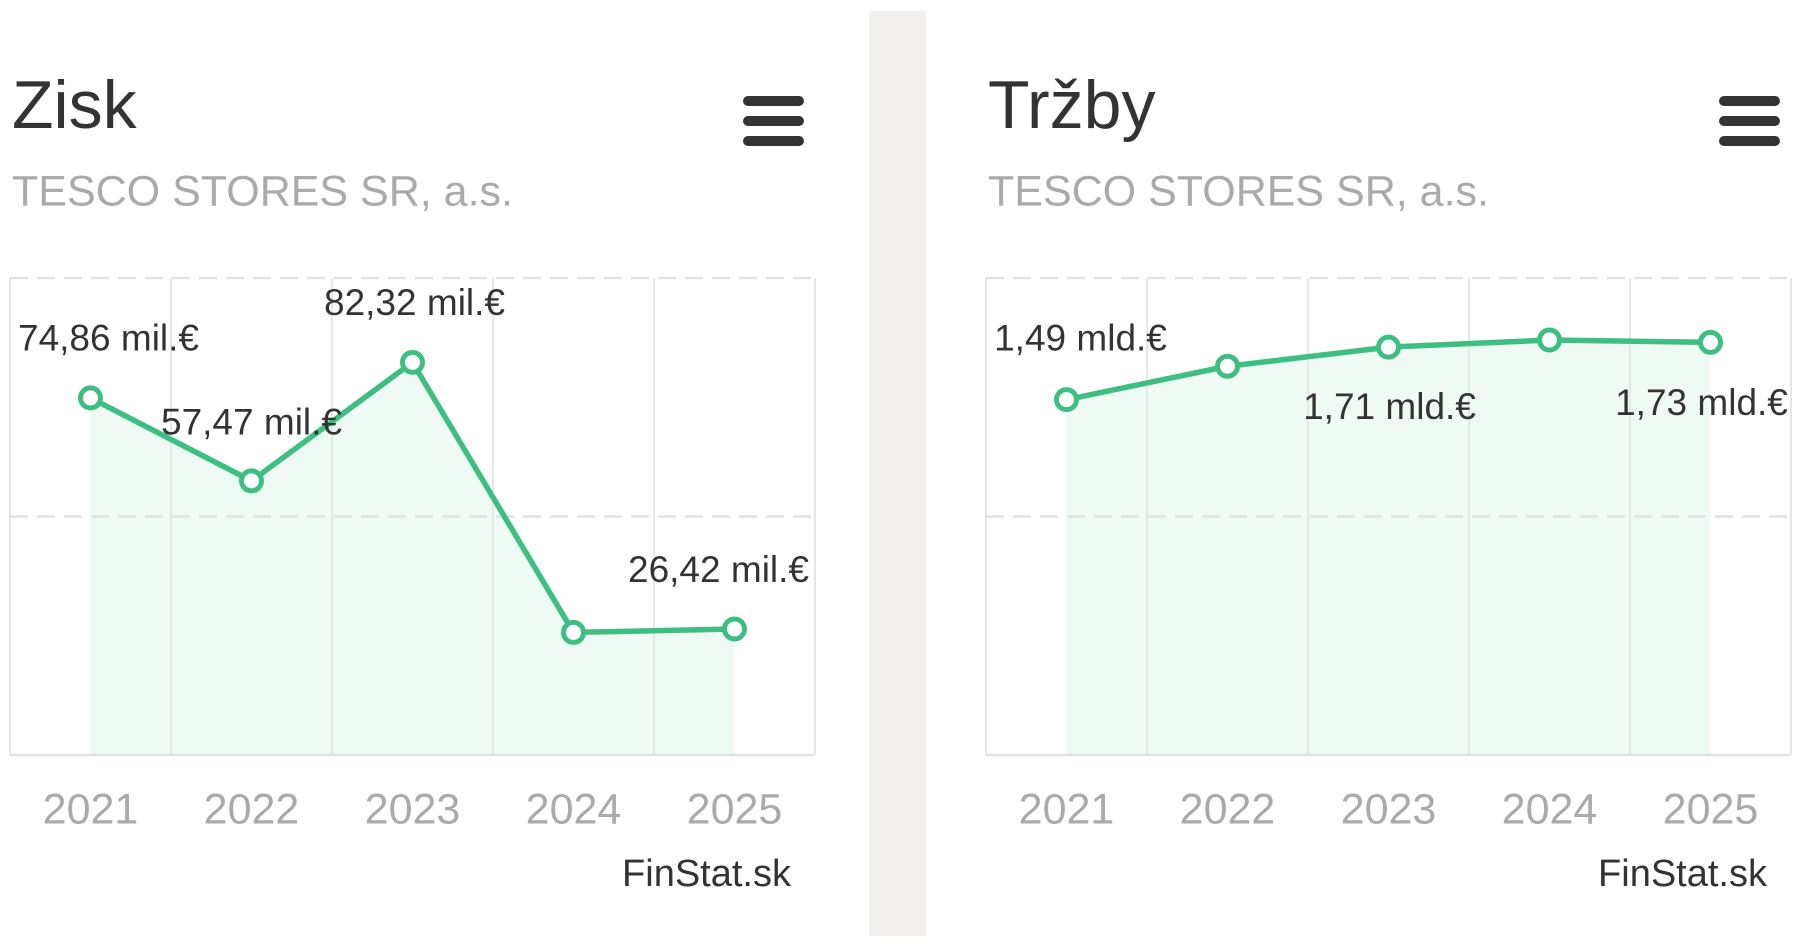 This screenshot has height=945, width=1800. What do you see at coordinates (412, 558) in the screenshot?
I see `area` at bounding box center [412, 558].